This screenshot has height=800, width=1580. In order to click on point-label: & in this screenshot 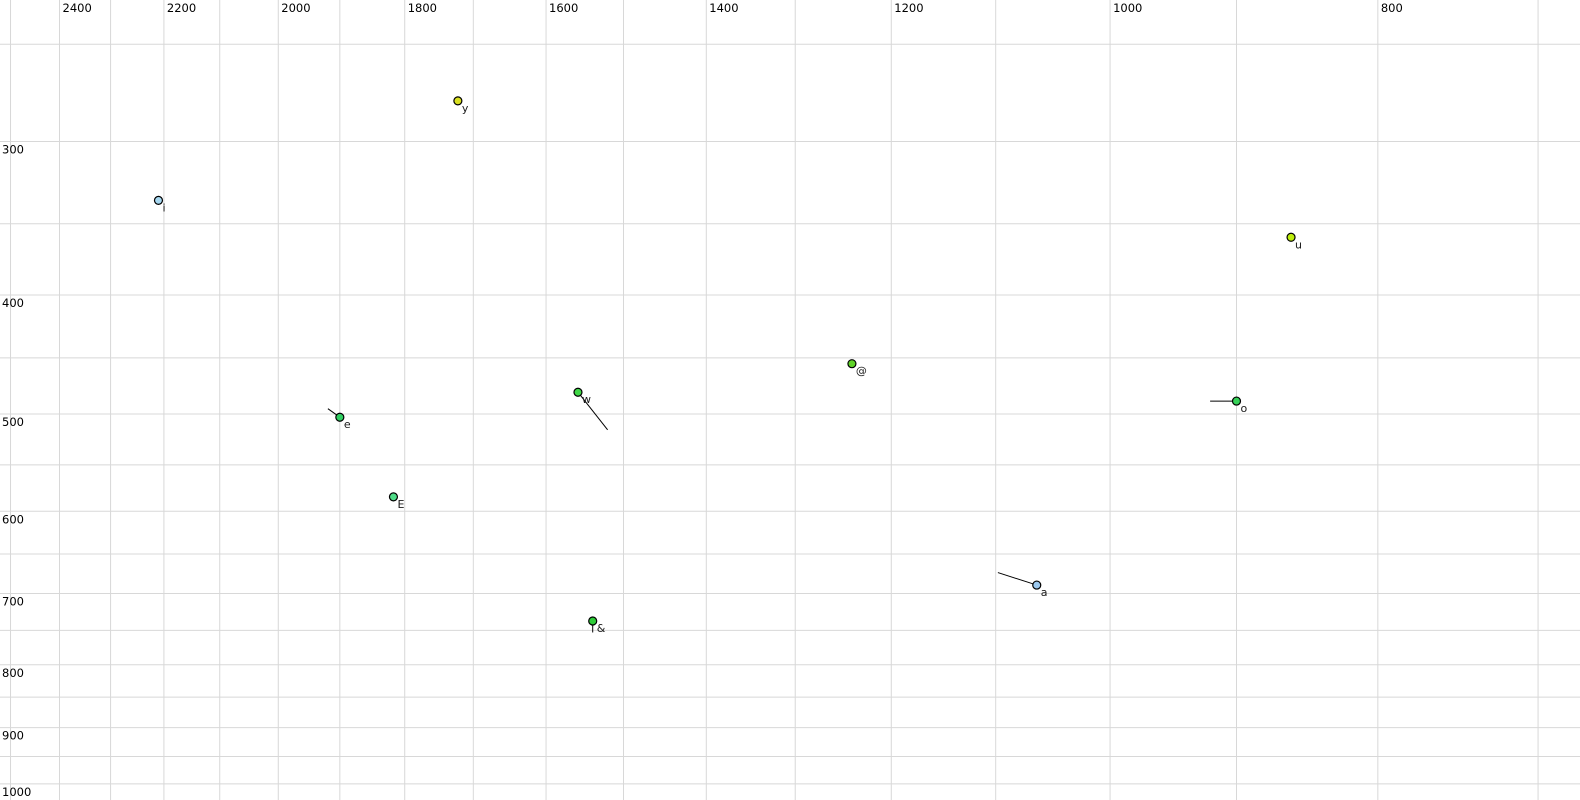, I will do `click(601, 628)`.